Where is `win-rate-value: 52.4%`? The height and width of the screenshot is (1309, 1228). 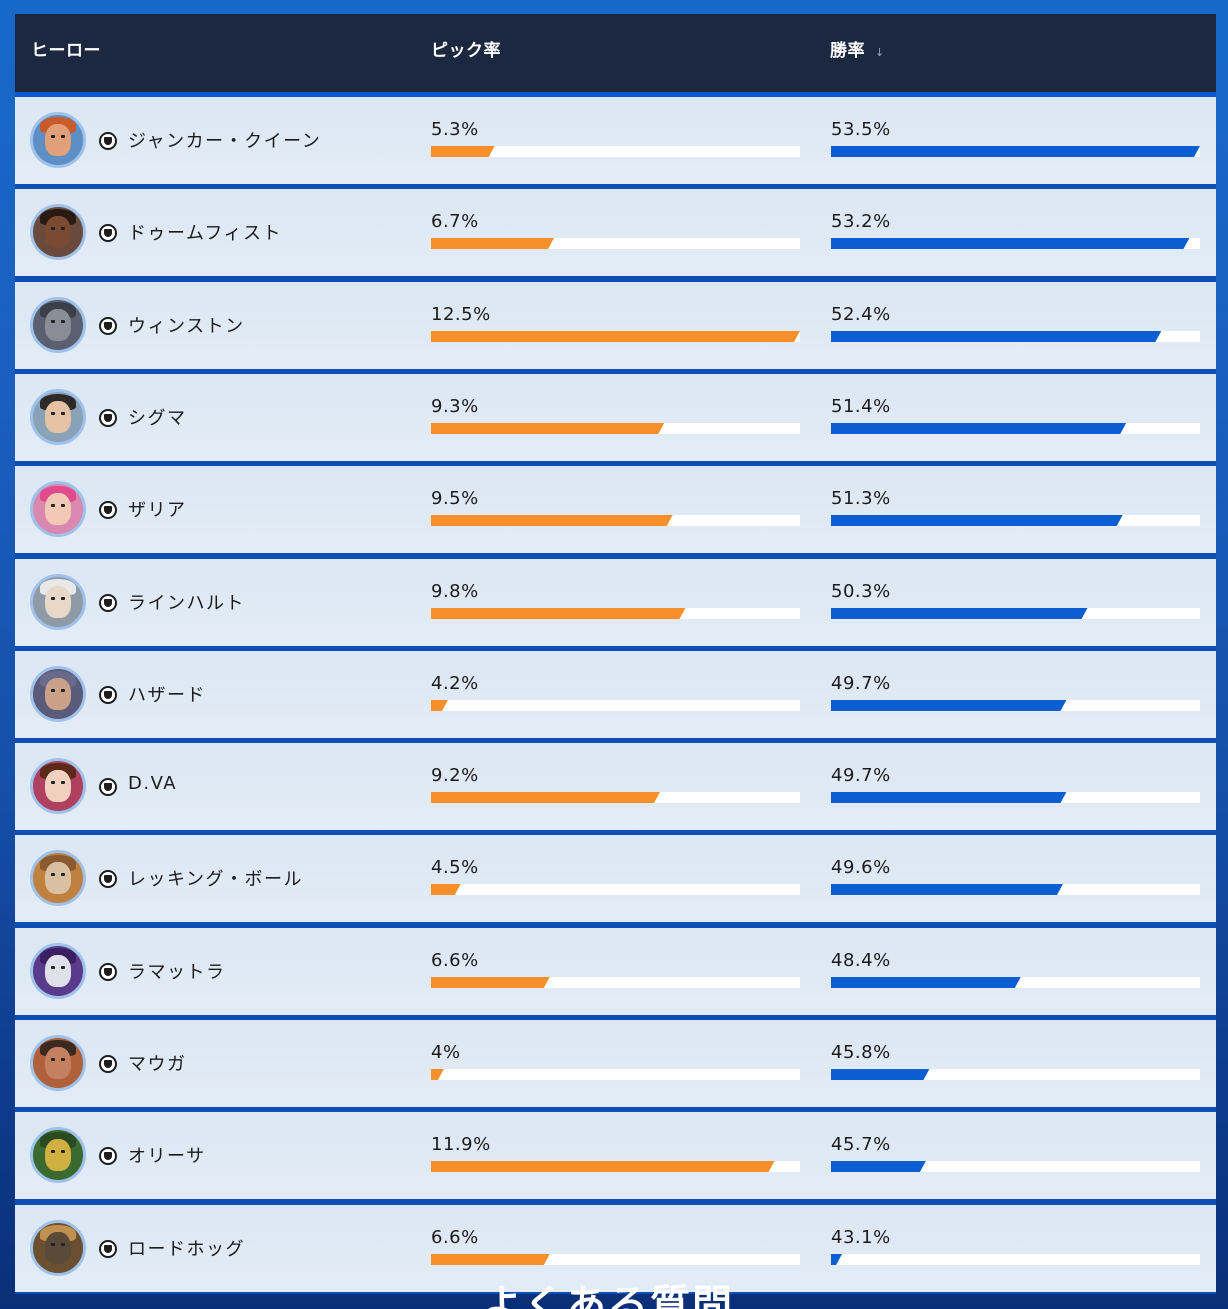 win-rate-value: 52.4% is located at coordinates (861, 314).